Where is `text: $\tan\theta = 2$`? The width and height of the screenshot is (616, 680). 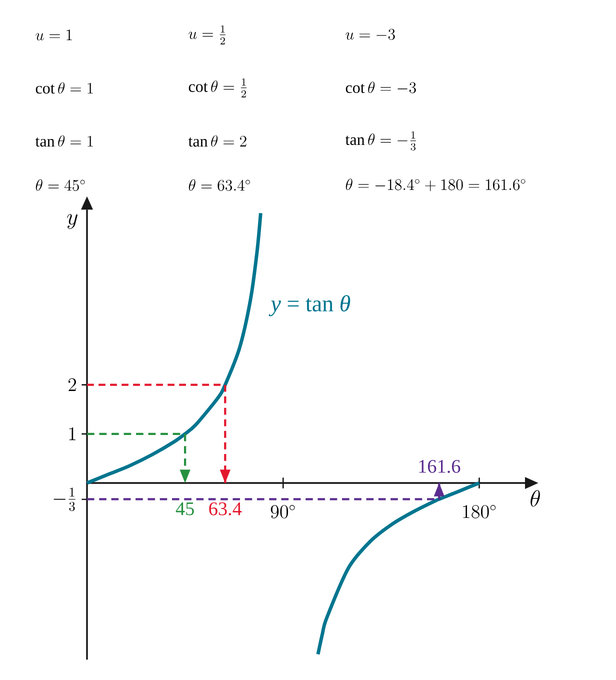 text: $\tan\theta = 2$ is located at coordinates (217, 141).